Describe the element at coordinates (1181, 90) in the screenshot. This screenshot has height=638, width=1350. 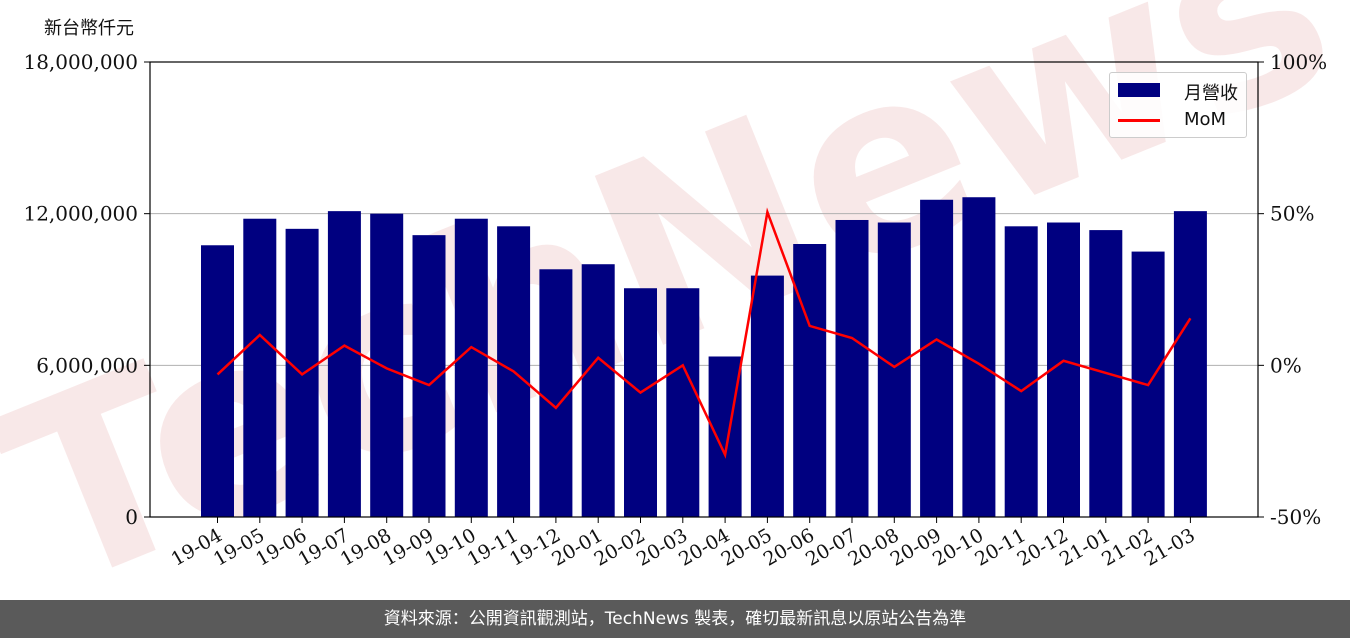
I see `legend-item-revenue: 月營收` at that location.